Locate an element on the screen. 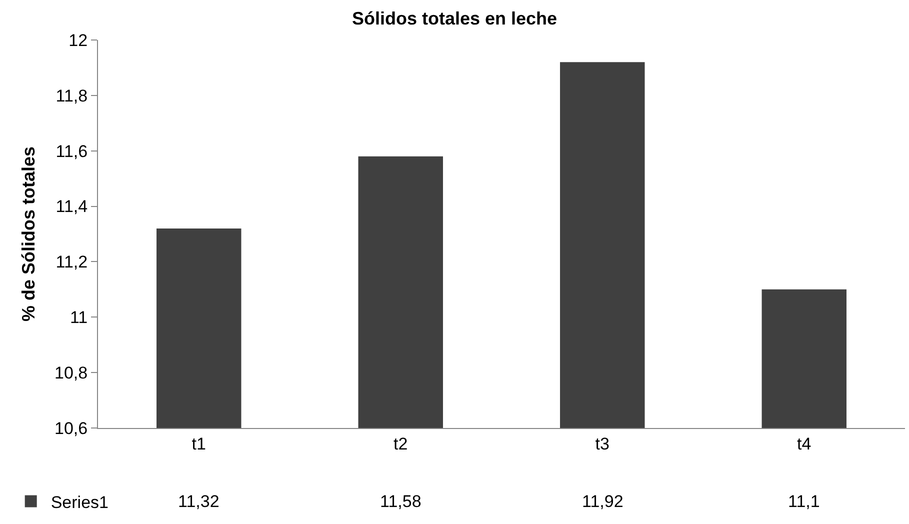 This screenshot has height=524, width=909. y-axis-title: % de Sólidos totales is located at coordinates (28, 234).